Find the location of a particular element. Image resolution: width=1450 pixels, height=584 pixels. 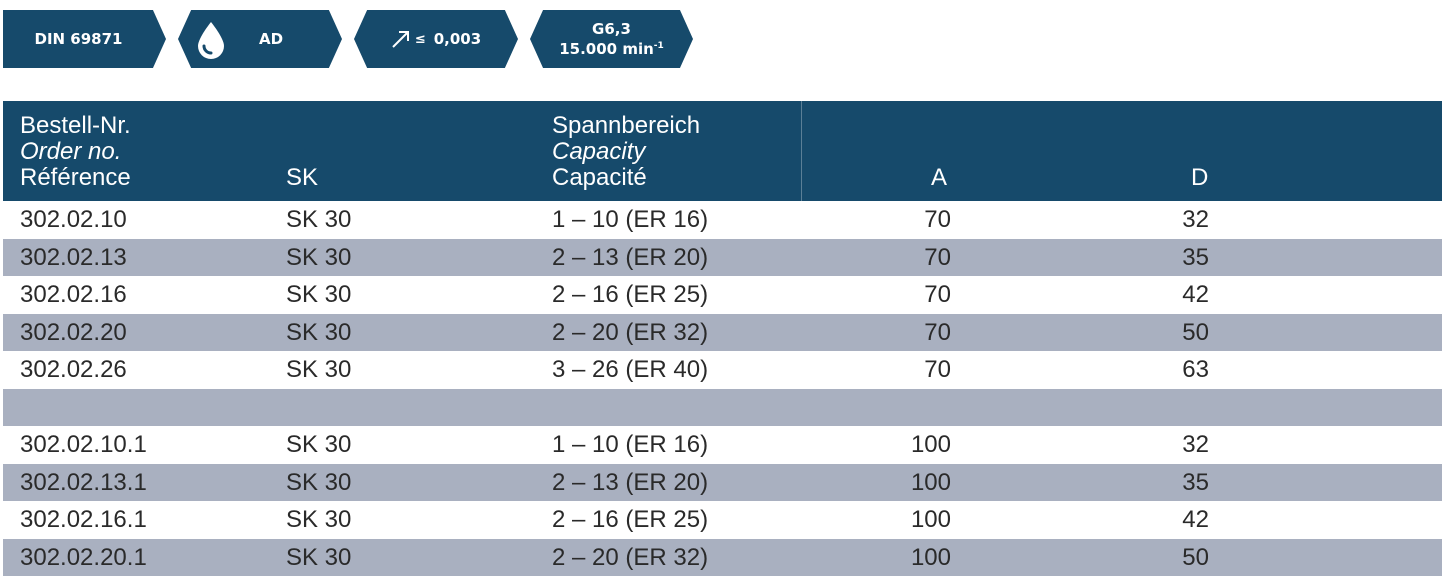

header-capacity-en: Capacity is located at coordinates (599, 151).